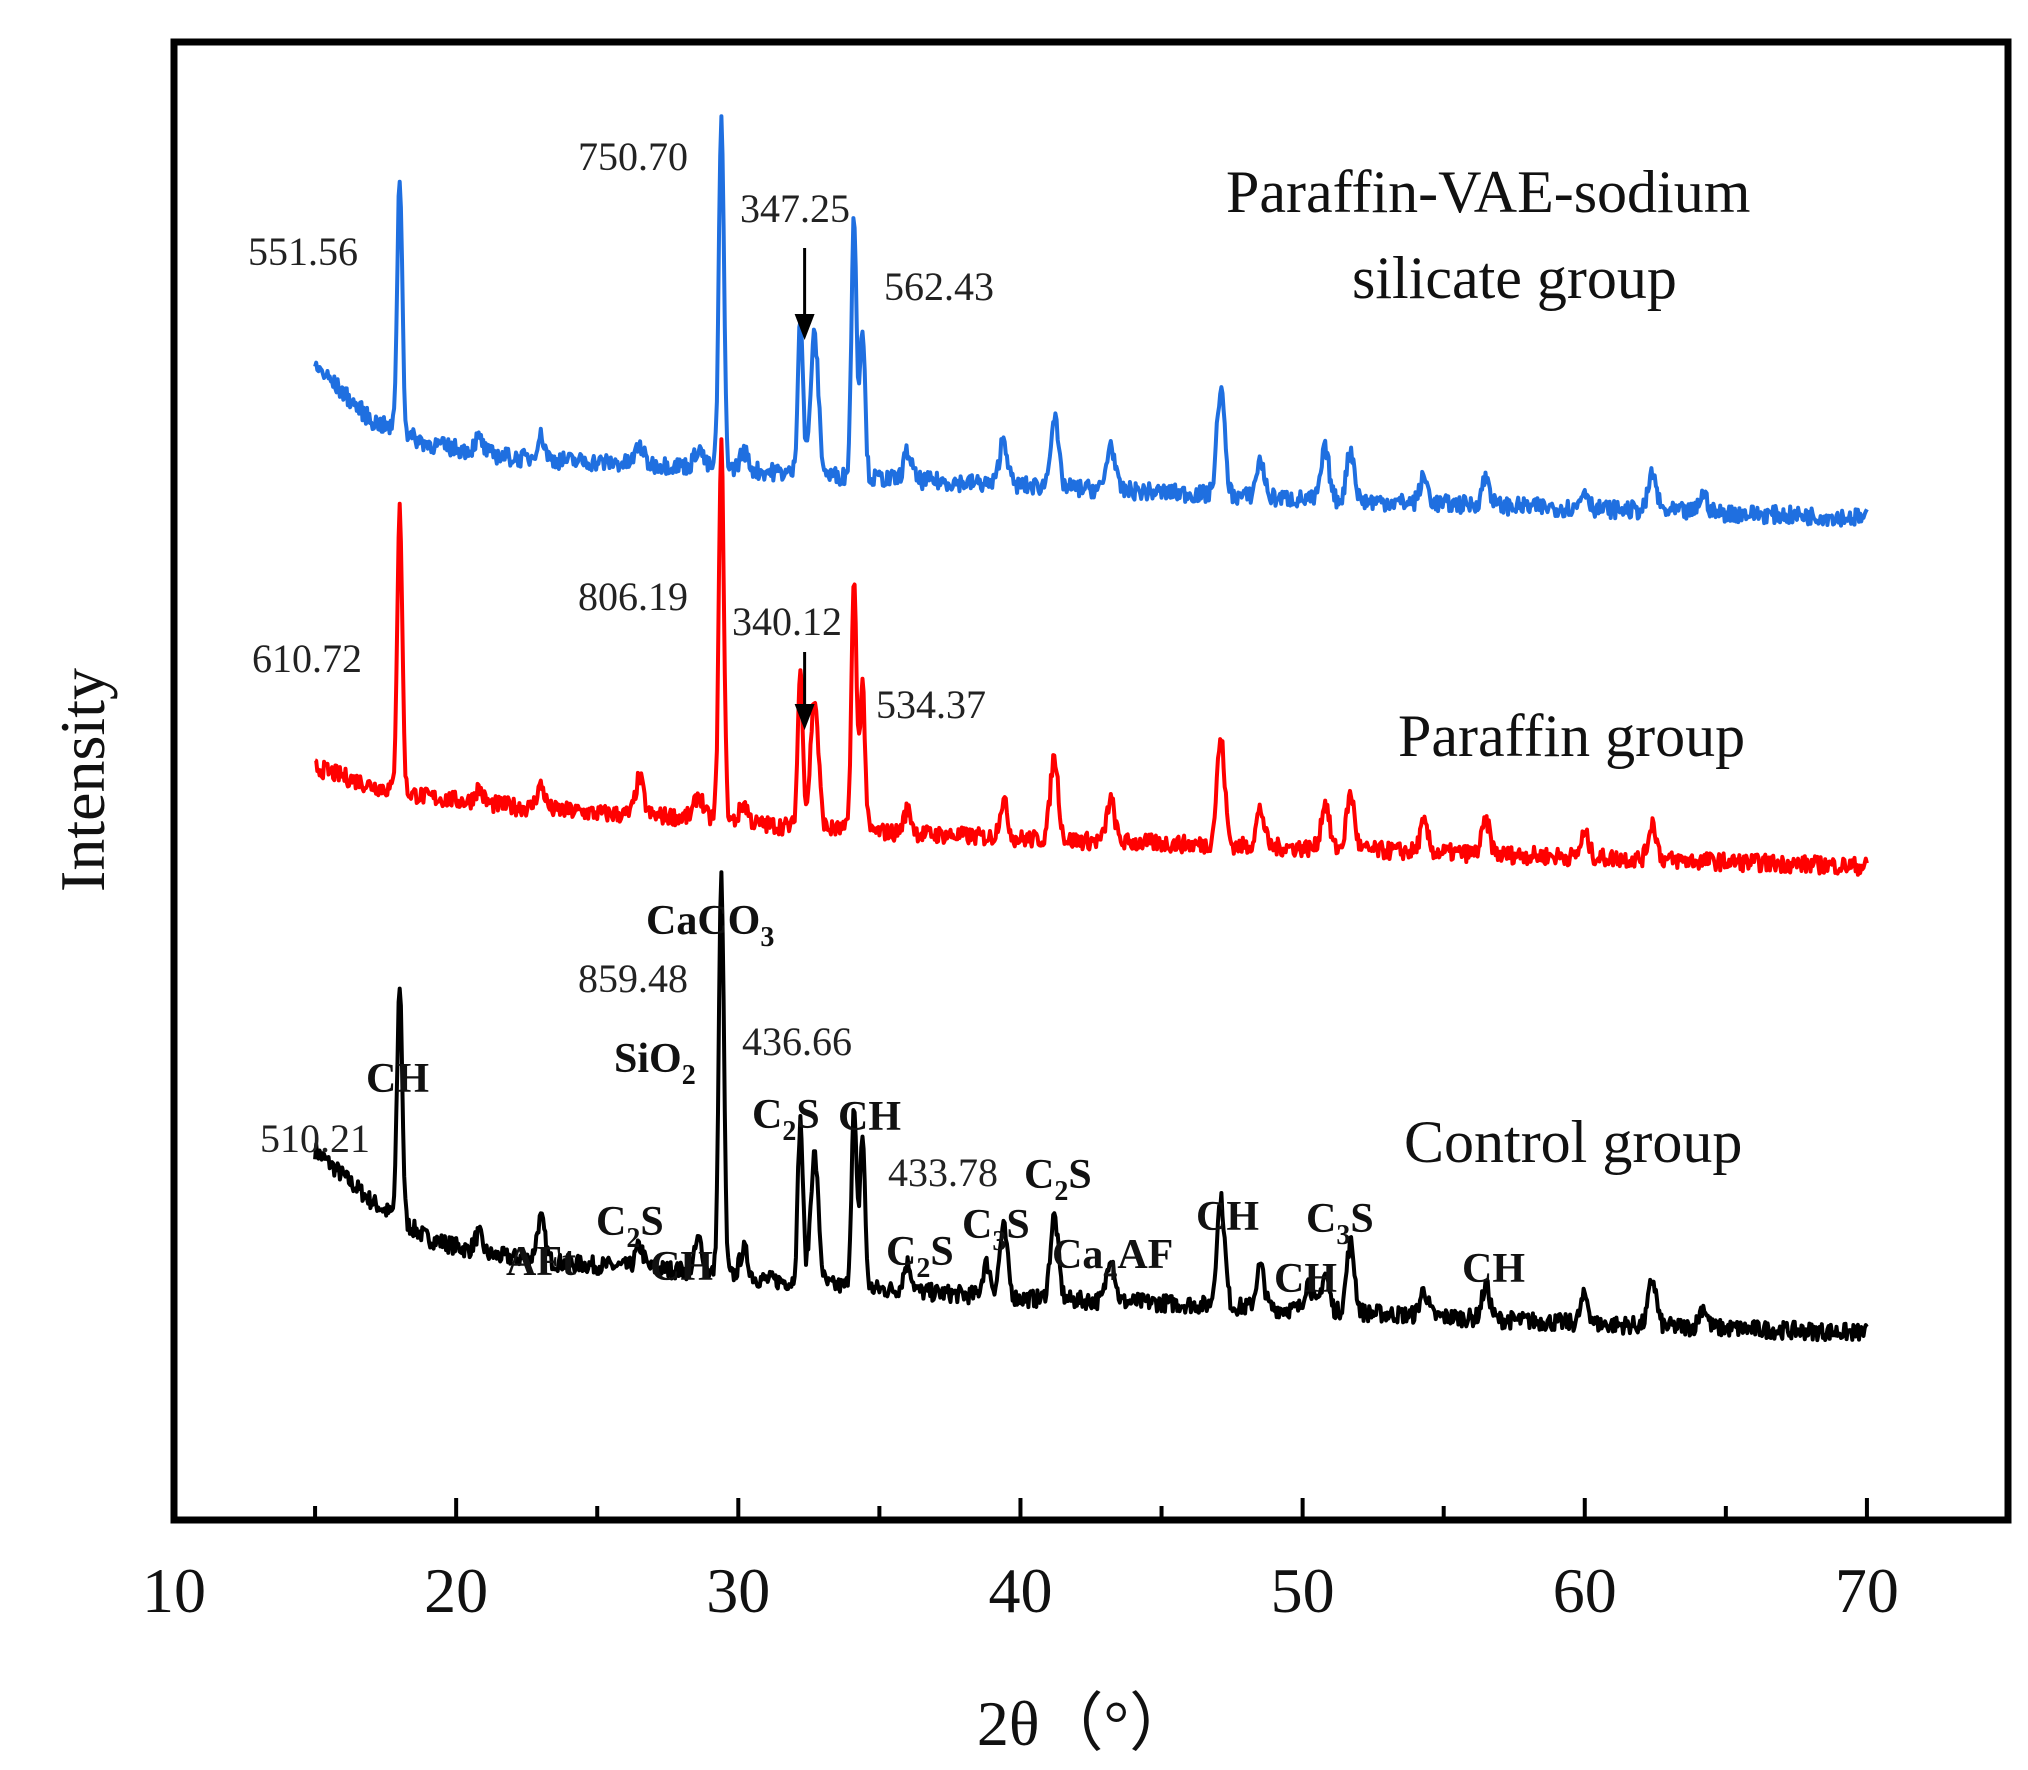  I want to click on phase-label-ch-34: CH, so click(869, 1117).